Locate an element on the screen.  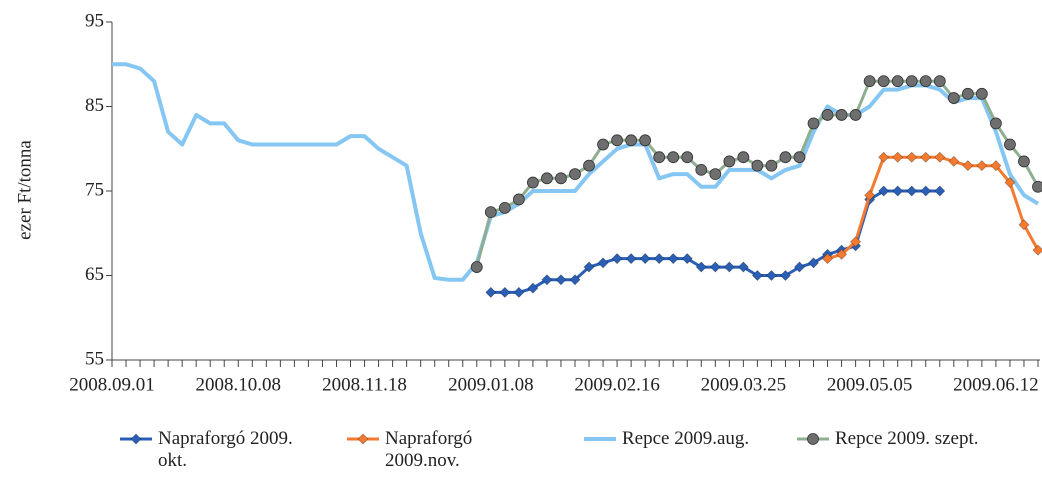
x-tick-label: 2009.06.12 is located at coordinates (996, 384).